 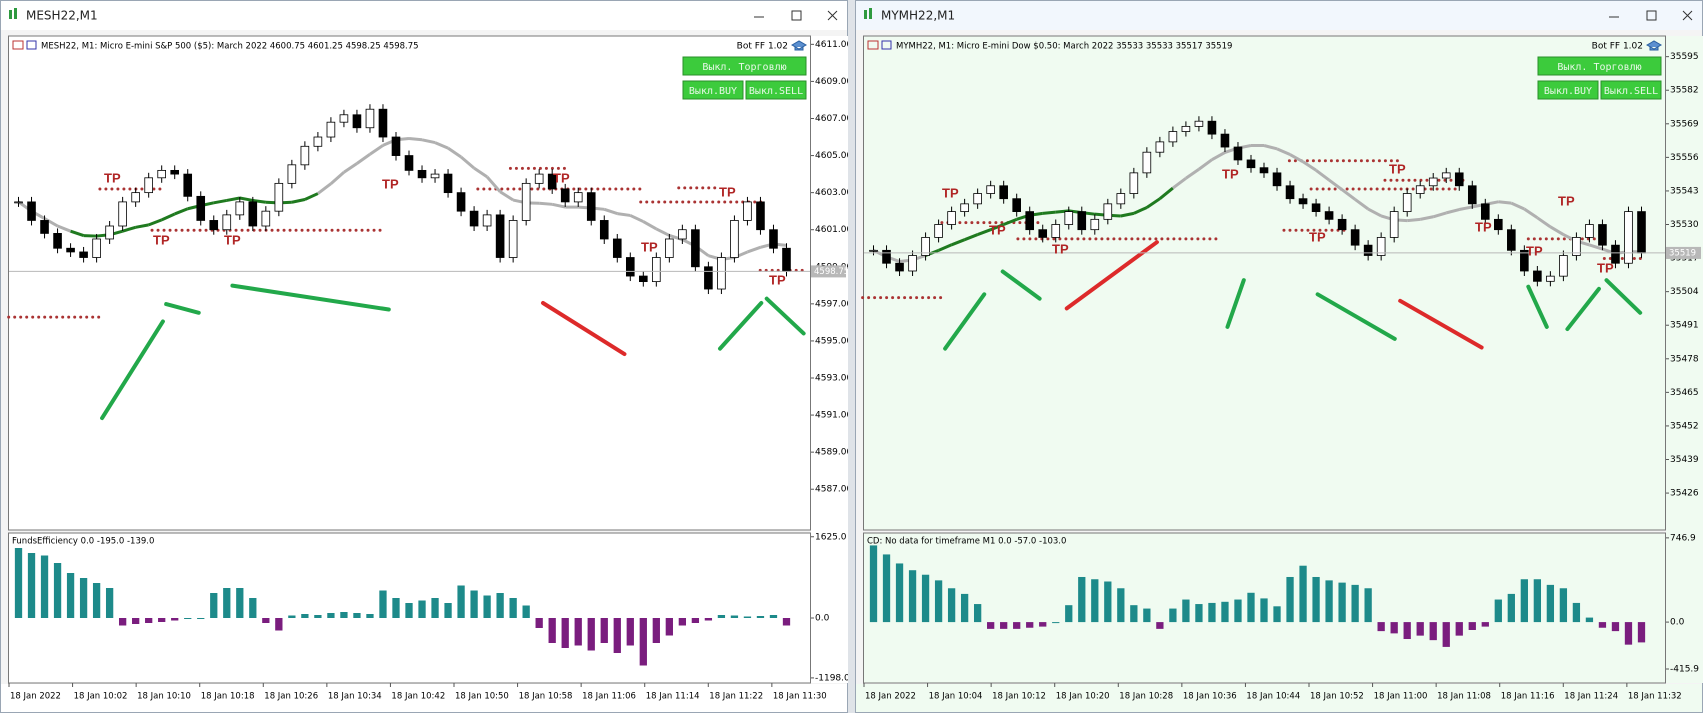 I want to click on y-tick-label: -415.9, so click(x=1684, y=670).